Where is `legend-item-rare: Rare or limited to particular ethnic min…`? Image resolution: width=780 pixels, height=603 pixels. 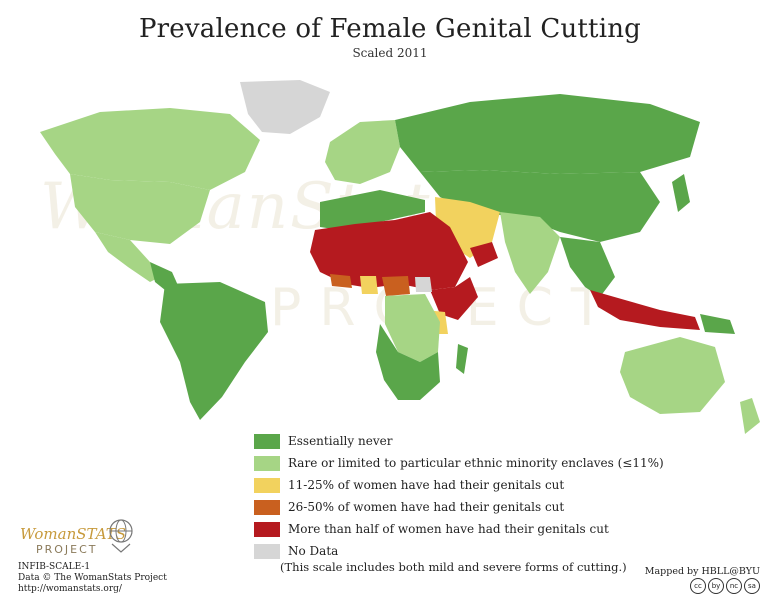 legend-item-rare: Rare or limited to particular ethnic min… is located at coordinates (459, 463).